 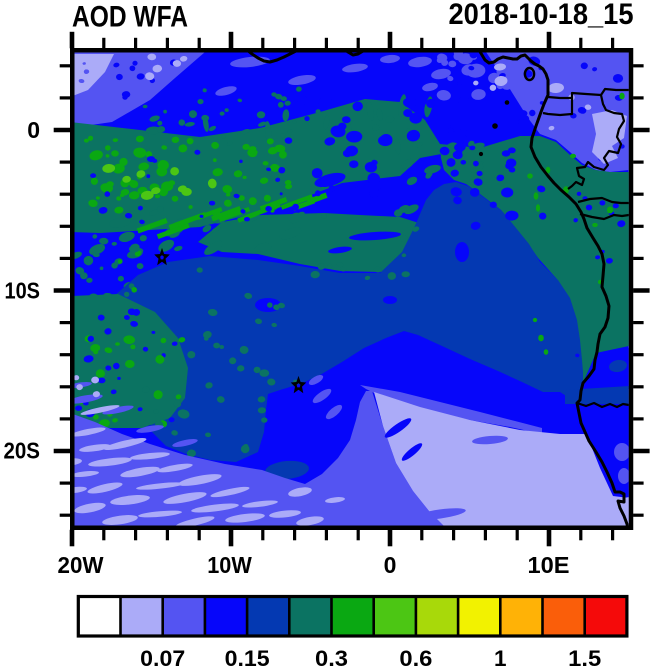 I want to click on svg-text: 1, so click(x=500, y=656).